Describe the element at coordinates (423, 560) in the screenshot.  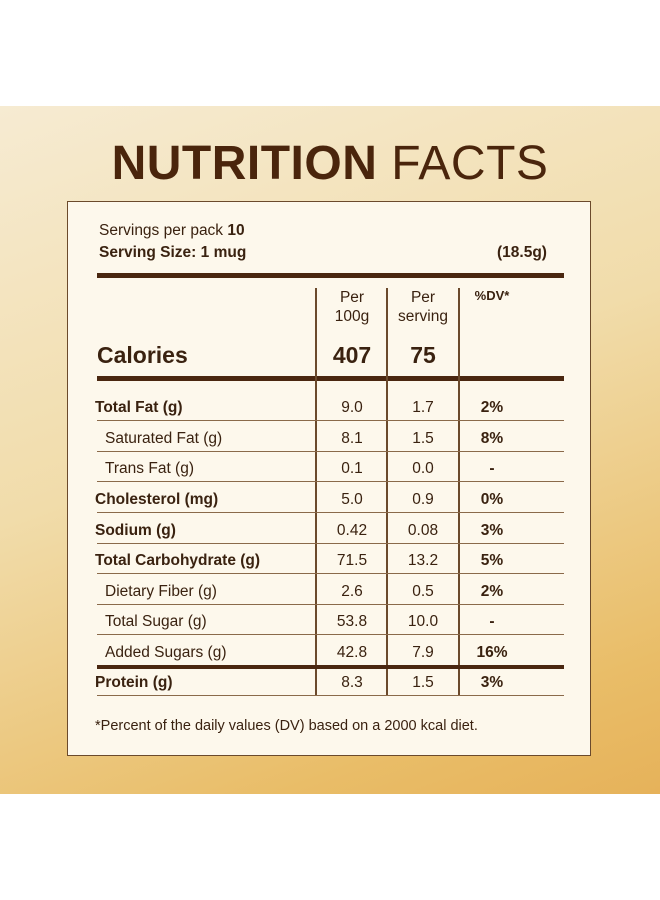
I see `nutrient-per-serving: 13.2` at that location.